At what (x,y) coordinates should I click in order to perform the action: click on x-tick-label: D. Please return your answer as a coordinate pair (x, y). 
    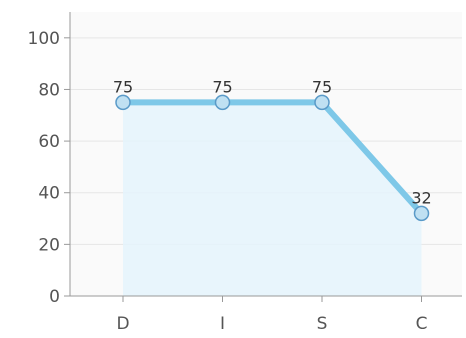
    Looking at the image, I should click on (122, 324).